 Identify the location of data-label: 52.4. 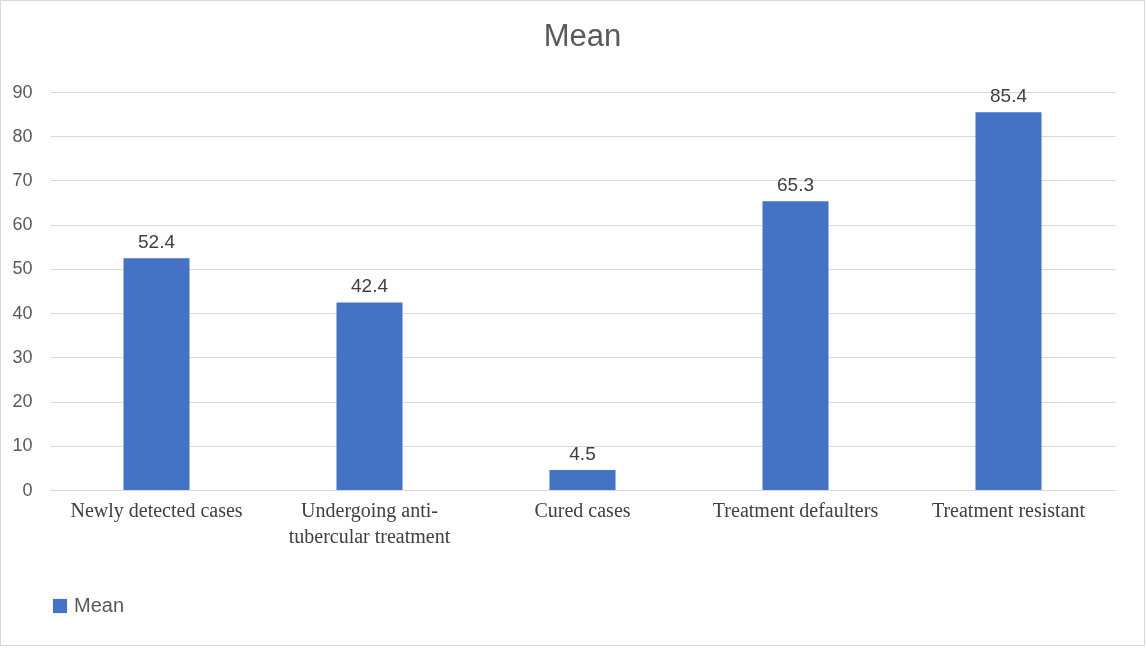
(157, 242).